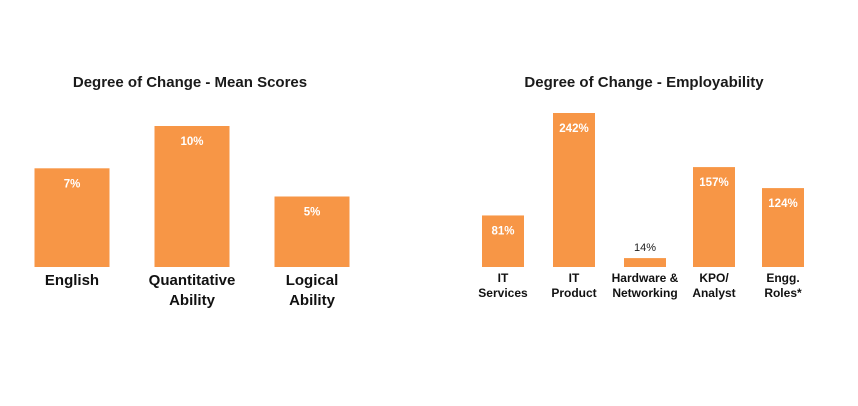 The height and width of the screenshot is (406, 858). I want to click on category-label: Hardware &, so click(645, 278).